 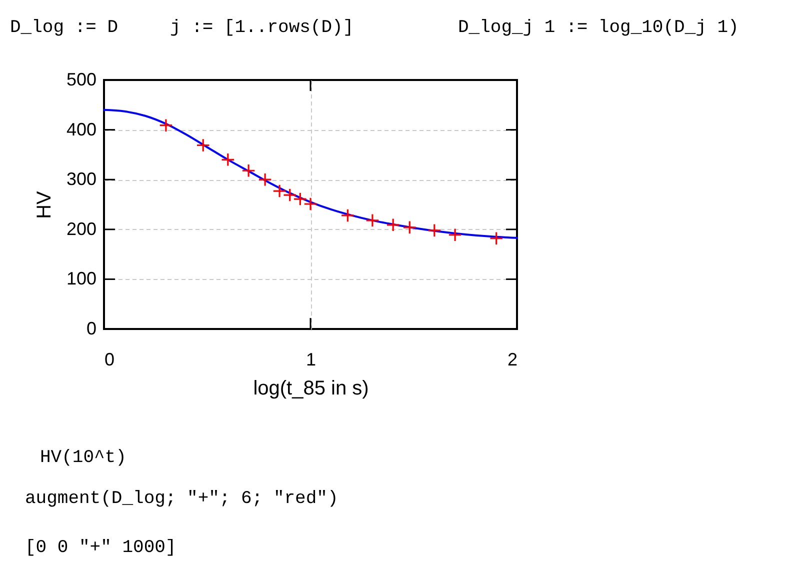 What do you see at coordinates (598, 28) in the screenshot?
I see `text: D_log_j 1 := log_10(D_j 1)` at bounding box center [598, 28].